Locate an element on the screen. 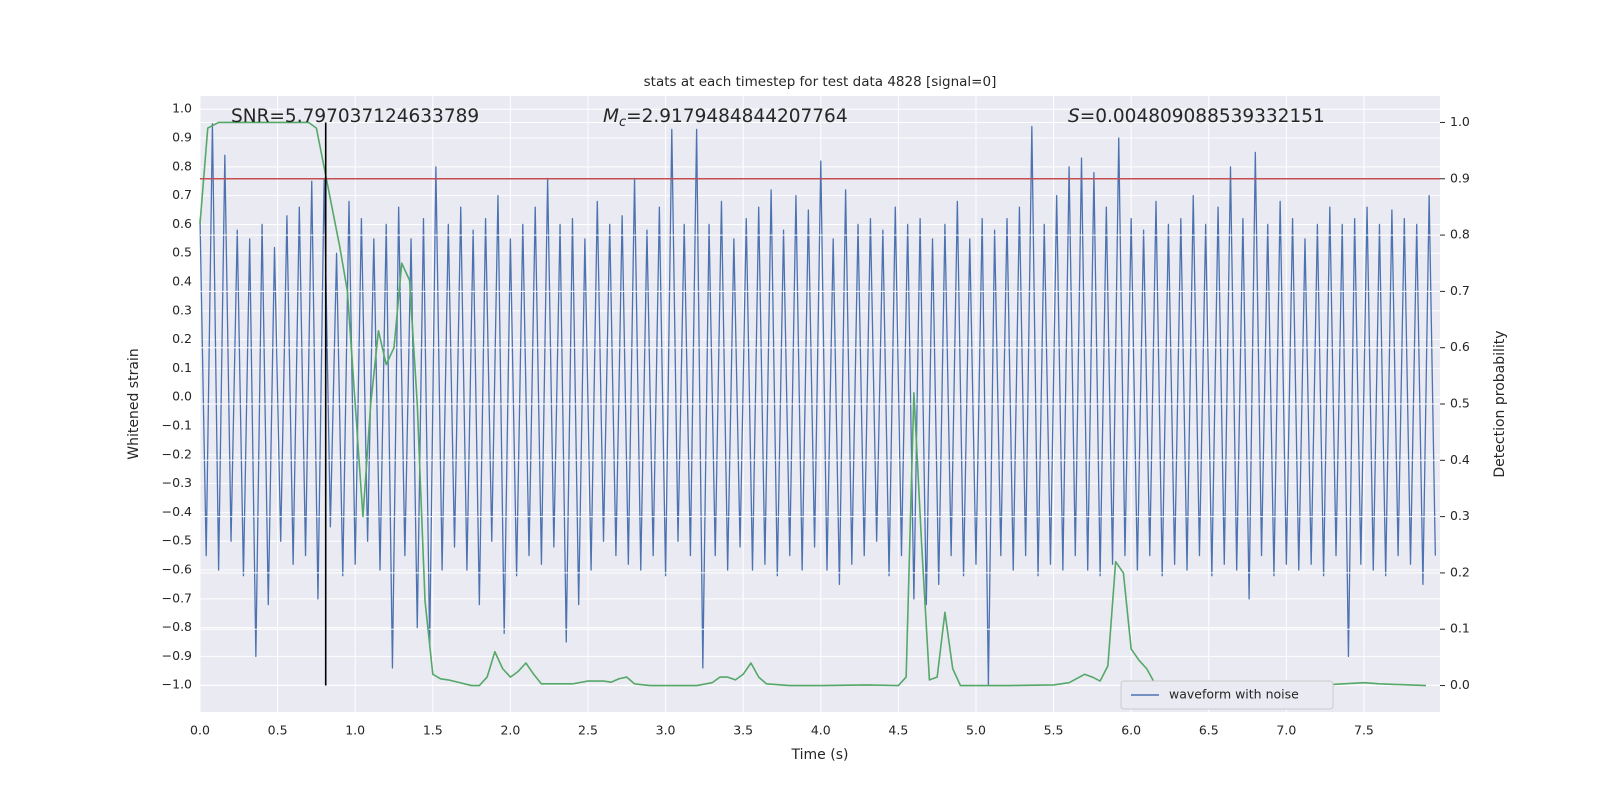  y-tick-label: 0.2 is located at coordinates (182, 338).